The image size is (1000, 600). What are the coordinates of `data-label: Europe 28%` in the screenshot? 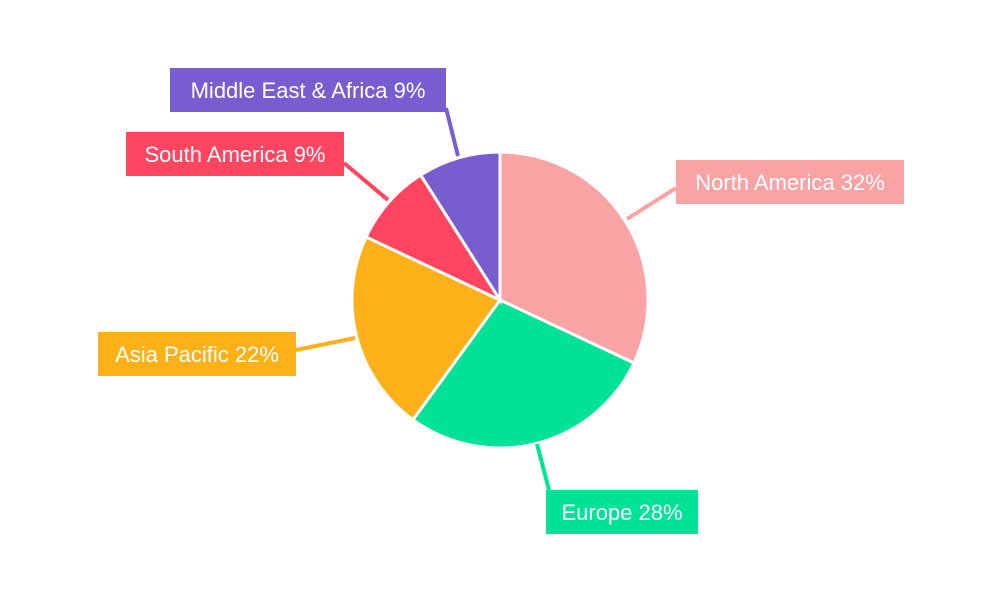 It's located at (621, 512).